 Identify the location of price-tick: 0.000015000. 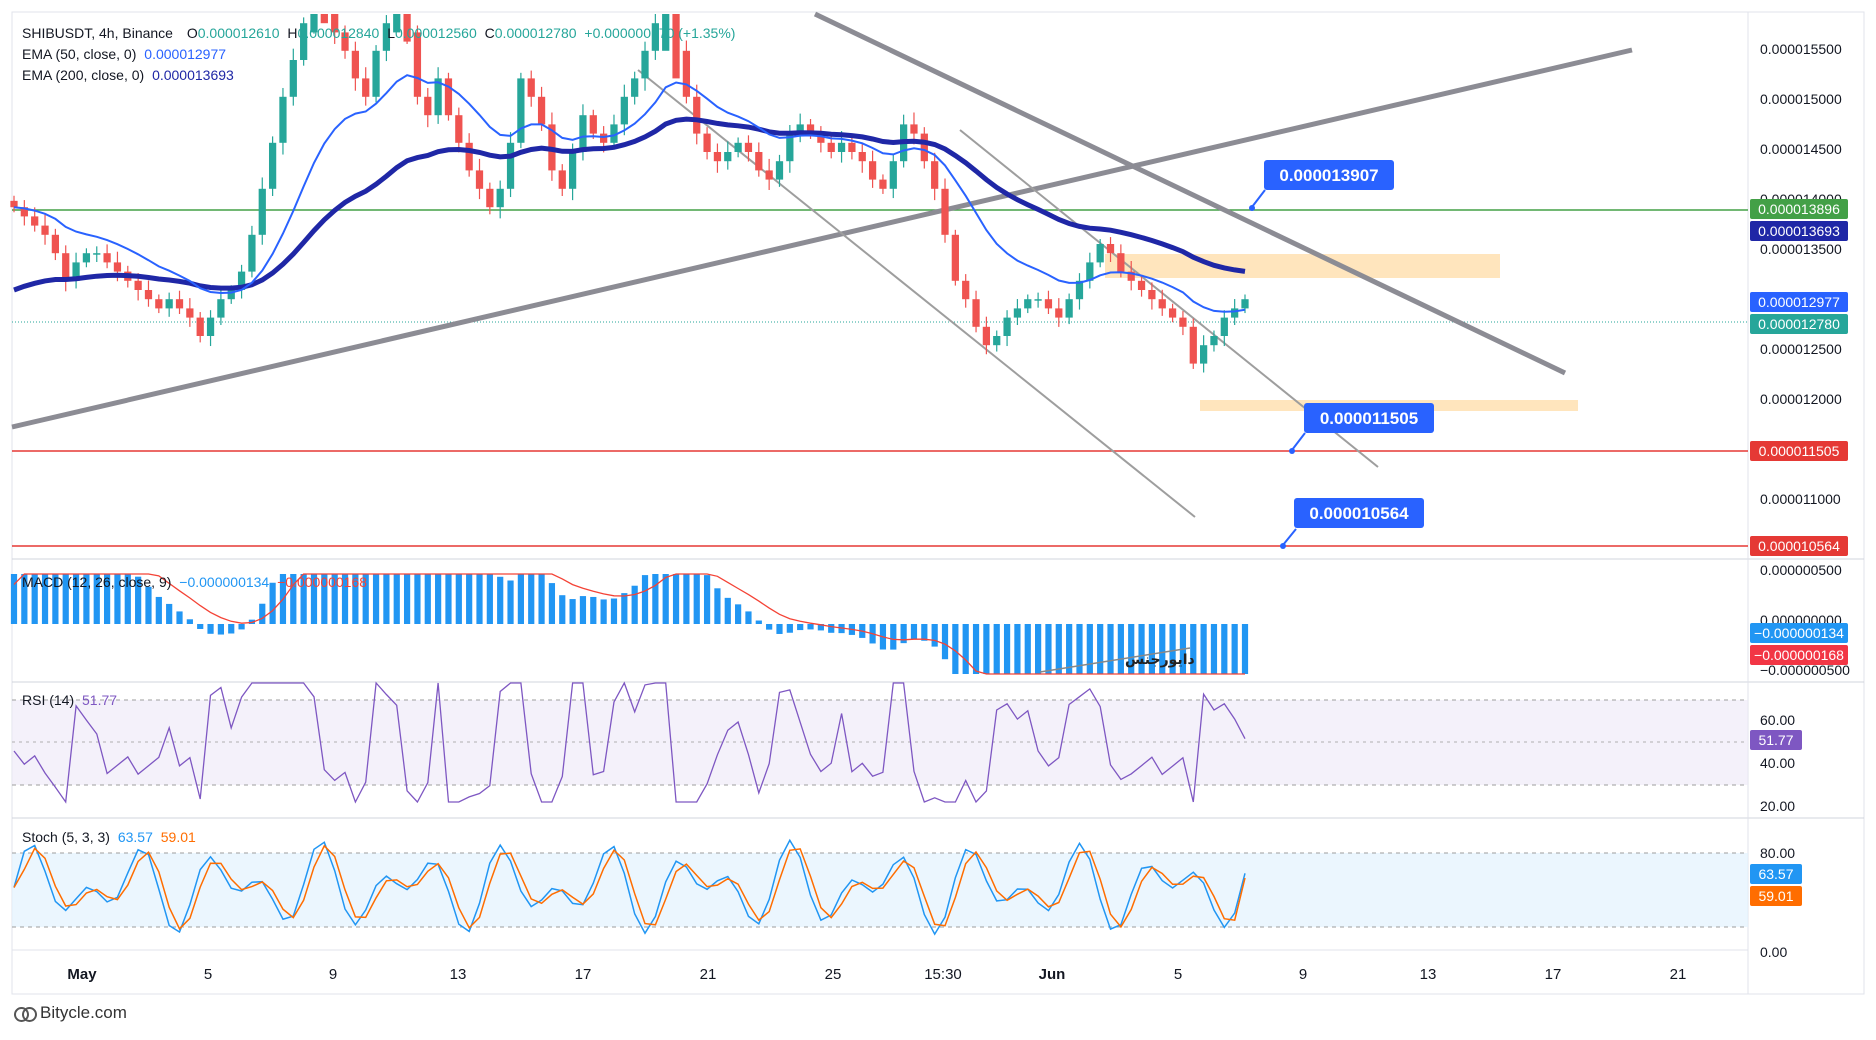
(1801, 99).